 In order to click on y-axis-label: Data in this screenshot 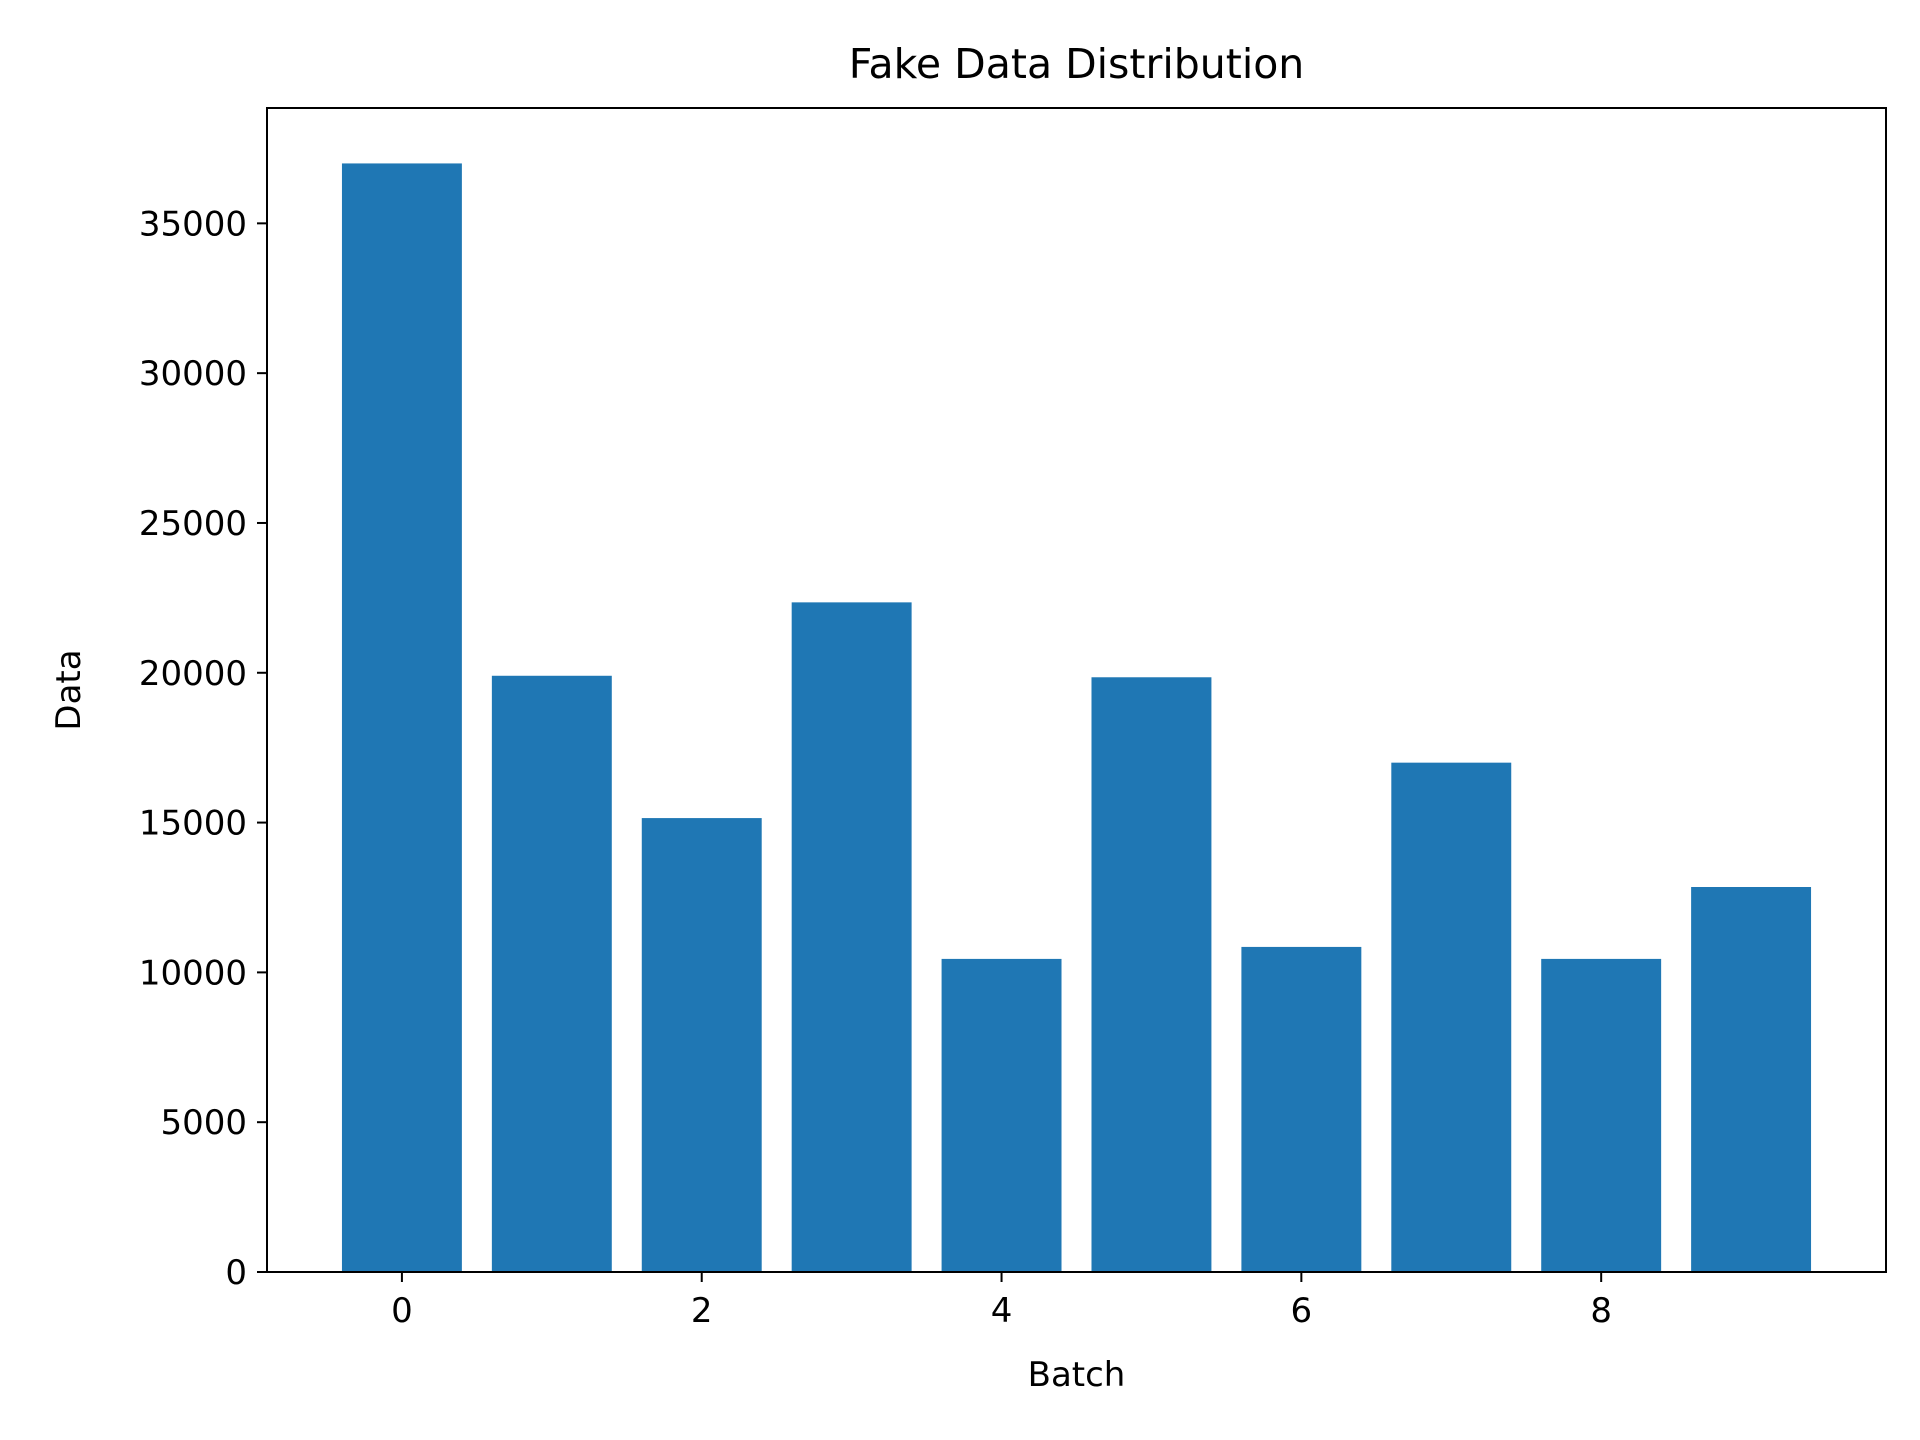, I will do `click(69, 689)`.